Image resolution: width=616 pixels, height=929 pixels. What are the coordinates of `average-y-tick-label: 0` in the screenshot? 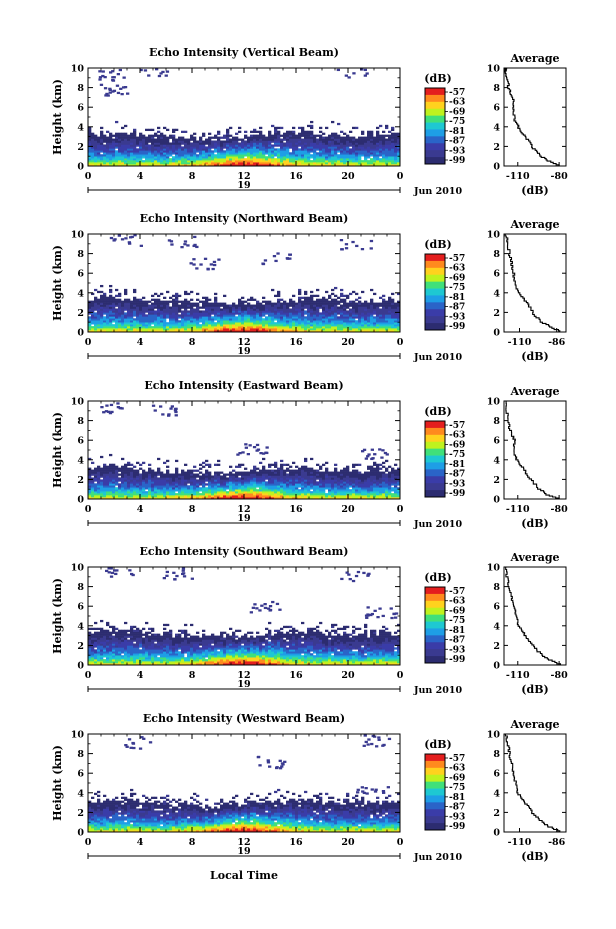 It's located at (496, 333).